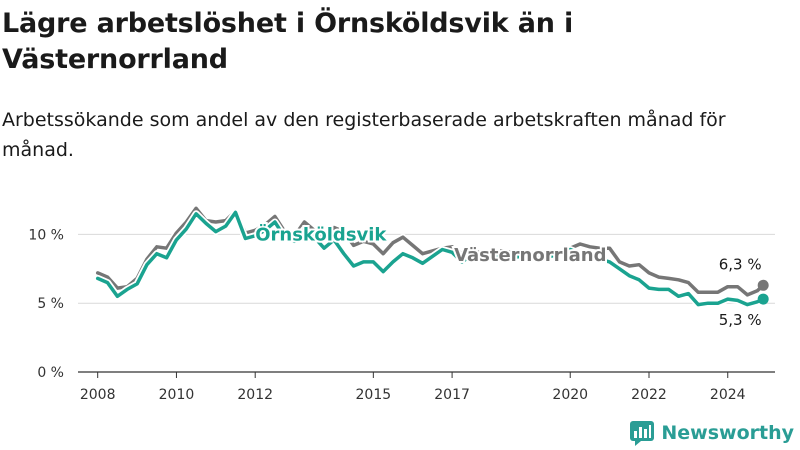 The image size is (800, 450). What do you see at coordinates (649, 395) in the screenshot?
I see `x-tick-label: 2022` at bounding box center [649, 395].